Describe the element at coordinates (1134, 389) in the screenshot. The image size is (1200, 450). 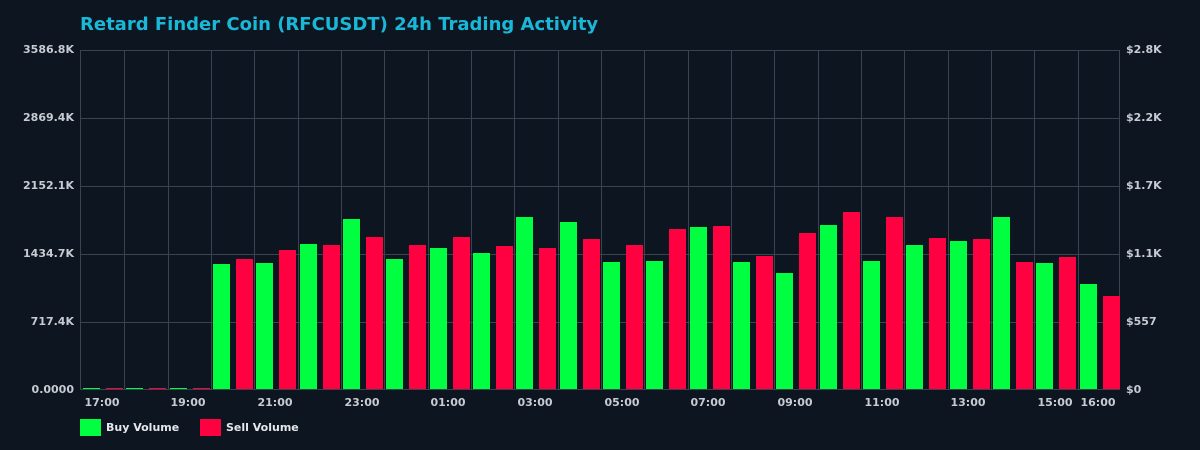
I see `y-tick-right: $0` at that location.